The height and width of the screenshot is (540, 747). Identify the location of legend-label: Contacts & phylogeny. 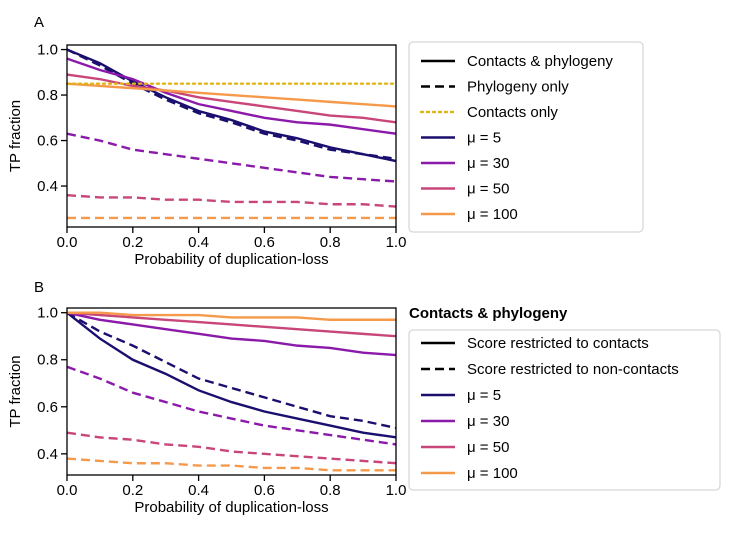
(540, 61).